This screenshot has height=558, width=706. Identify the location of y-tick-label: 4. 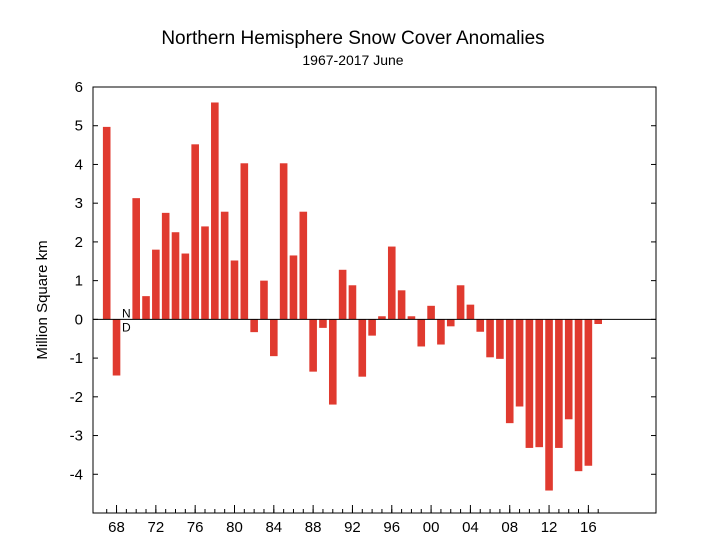
(79, 164).